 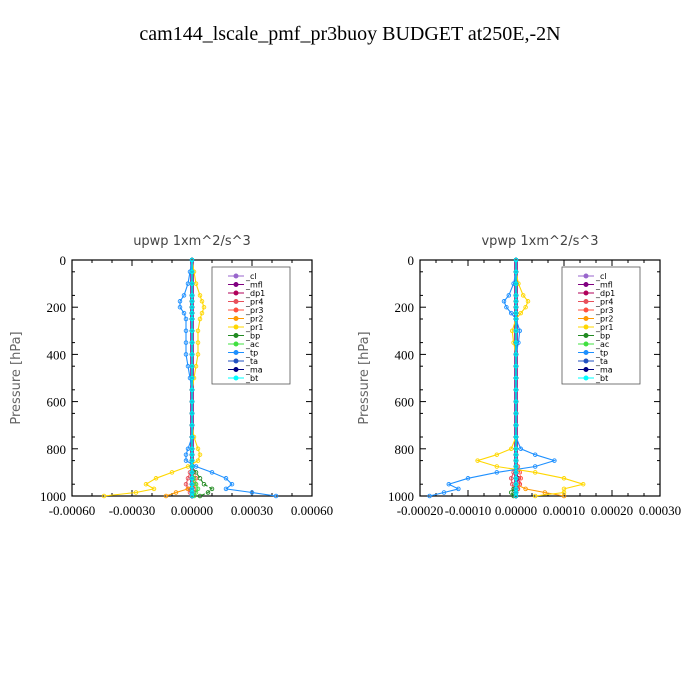 What do you see at coordinates (540, 378) in the screenshot?
I see `plot-frame` at bounding box center [540, 378].